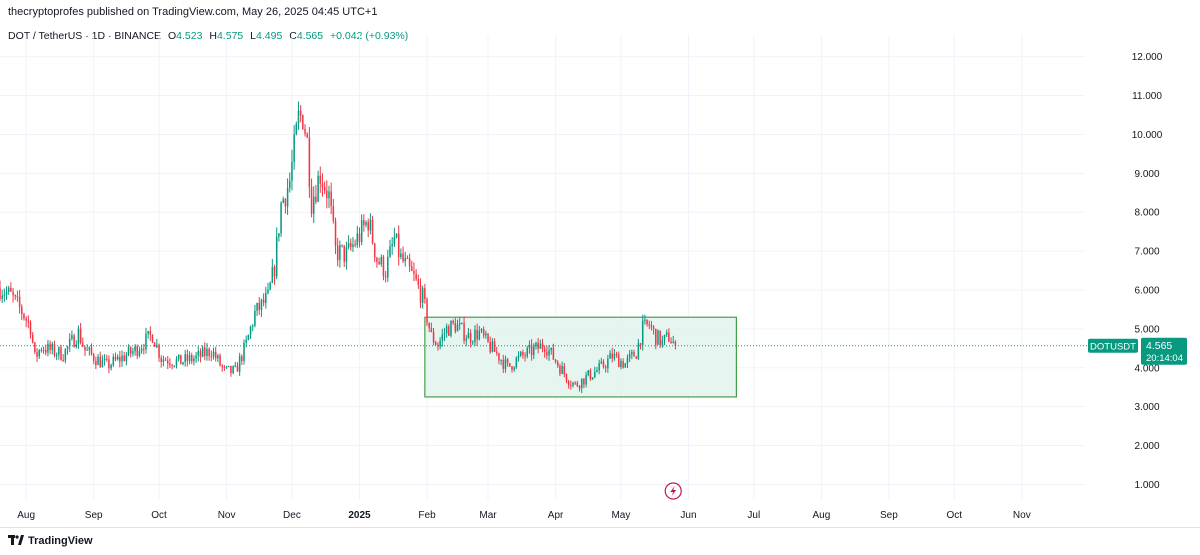  I want to click on x-tick-label: Mar, so click(488, 515).